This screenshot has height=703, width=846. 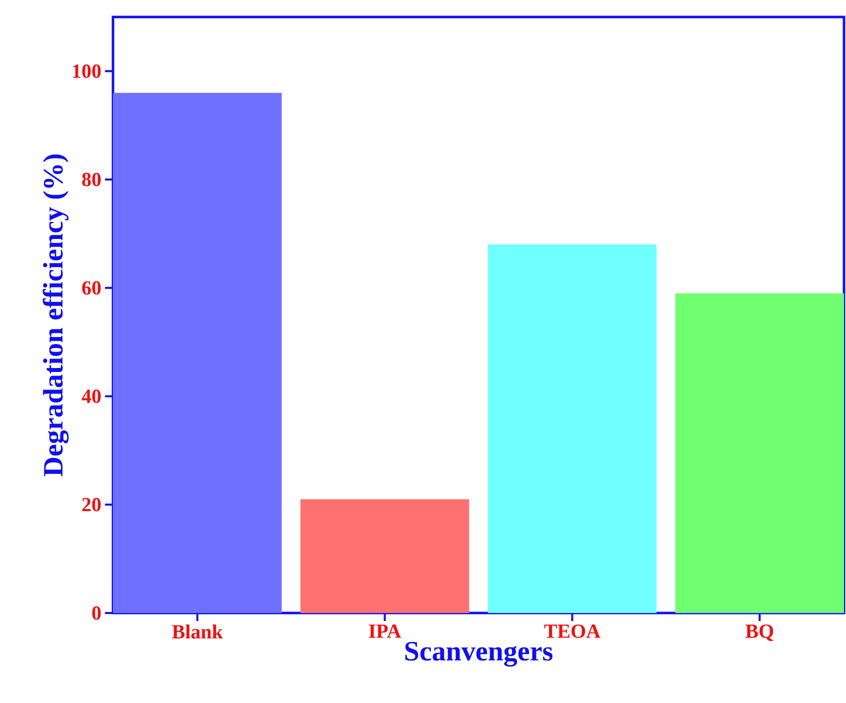 What do you see at coordinates (478, 654) in the screenshot?
I see `x-axis-title: Scanvengers` at bounding box center [478, 654].